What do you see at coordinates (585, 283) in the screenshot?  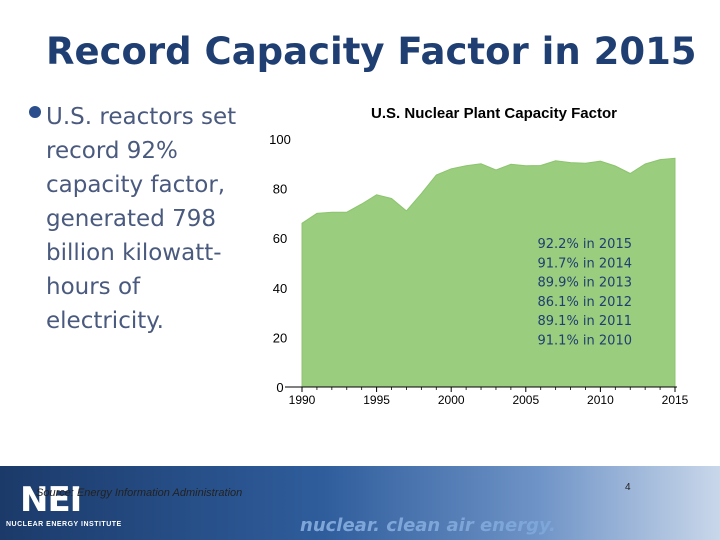 I see `annotation-label: 89.9% in 2013` at bounding box center [585, 283].